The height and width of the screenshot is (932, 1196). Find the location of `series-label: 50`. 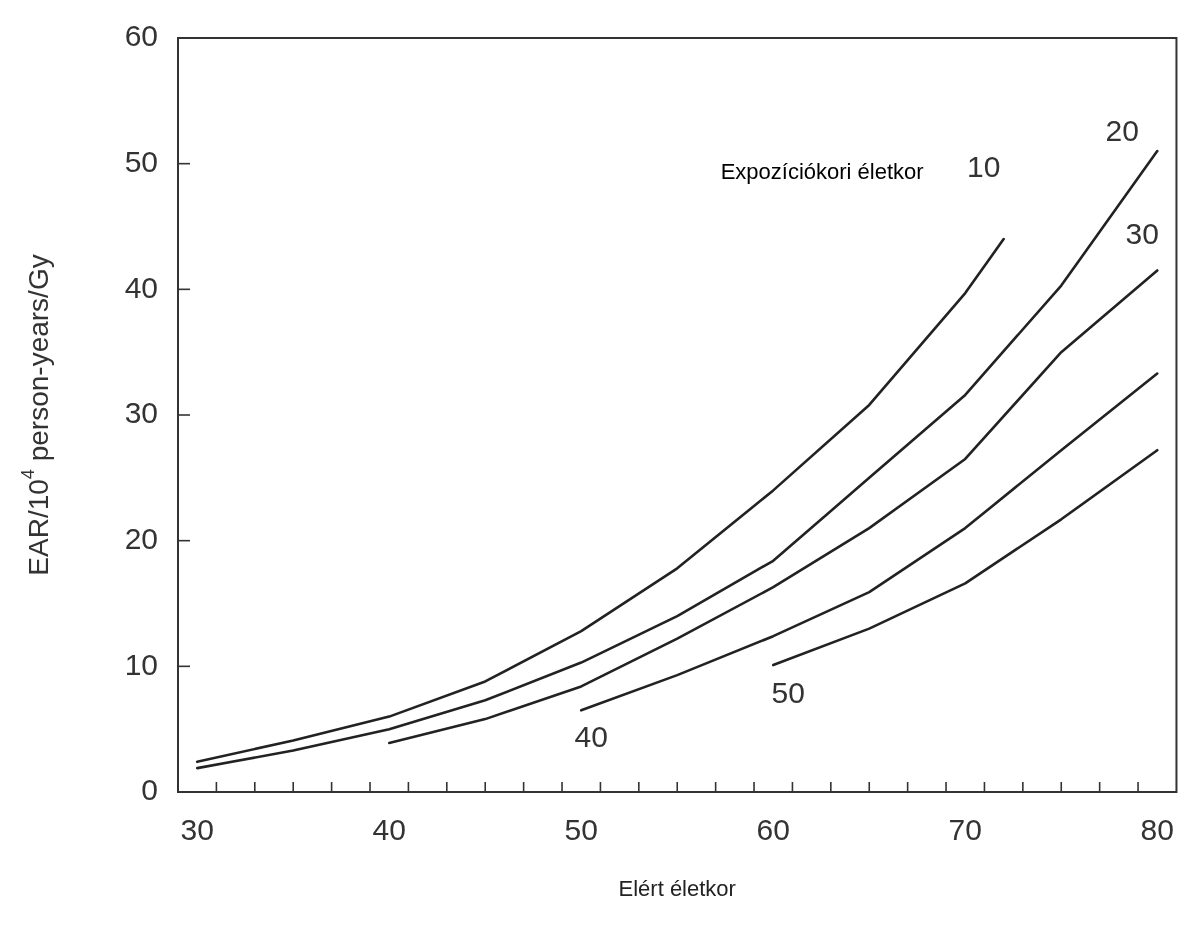

series-label: 50 is located at coordinates (788, 693).